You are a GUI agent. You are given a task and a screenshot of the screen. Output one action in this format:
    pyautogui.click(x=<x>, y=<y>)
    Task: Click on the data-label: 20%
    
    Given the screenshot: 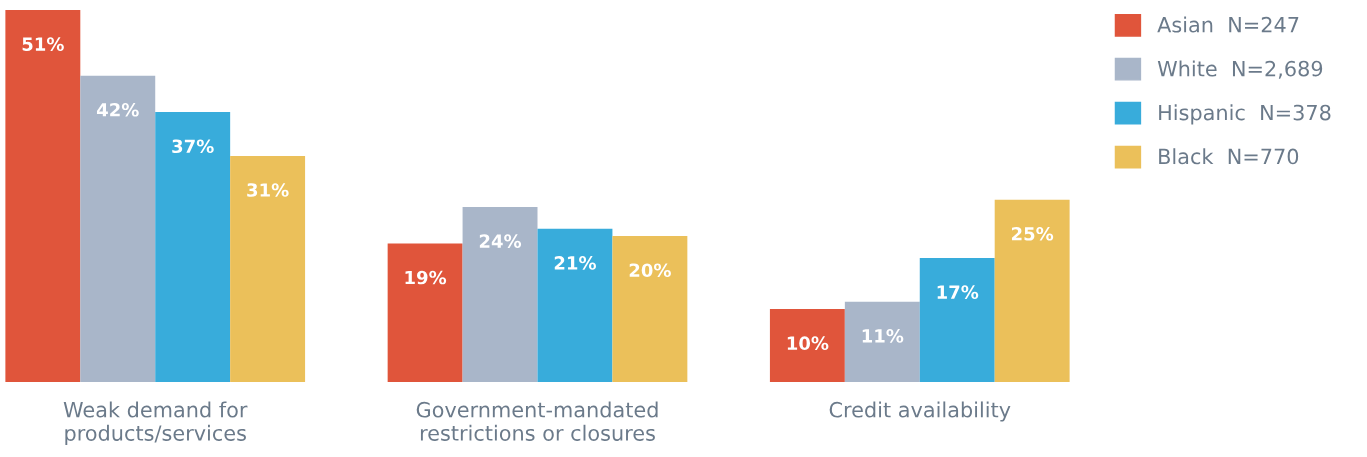 What is the action you would take?
    pyautogui.click(x=650, y=270)
    